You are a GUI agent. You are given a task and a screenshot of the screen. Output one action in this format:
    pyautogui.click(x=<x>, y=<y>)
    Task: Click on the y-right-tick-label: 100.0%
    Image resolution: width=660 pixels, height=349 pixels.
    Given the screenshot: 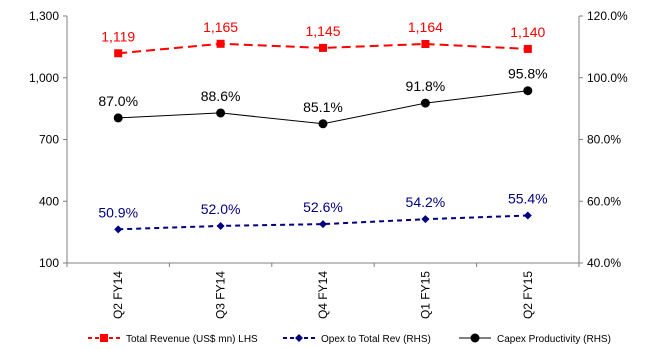 What is the action you would take?
    pyautogui.click(x=607, y=78)
    